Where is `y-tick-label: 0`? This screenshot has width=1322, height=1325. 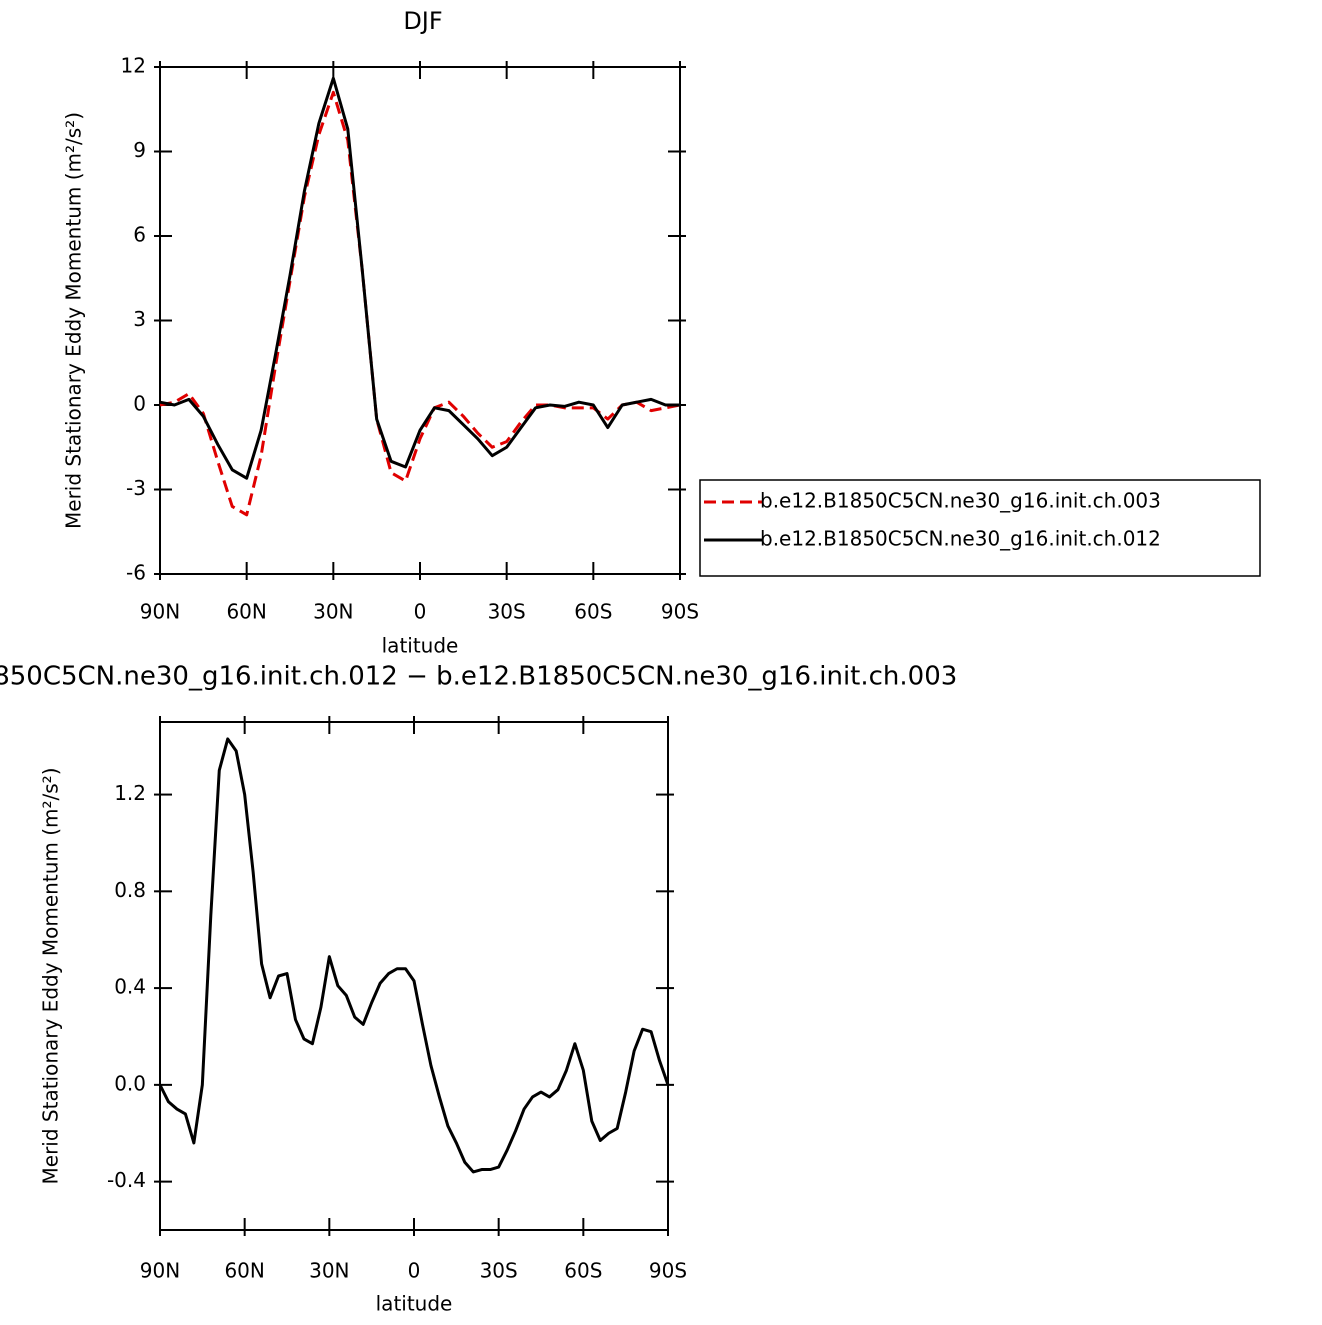 y-tick-label: 0 is located at coordinates (139, 404).